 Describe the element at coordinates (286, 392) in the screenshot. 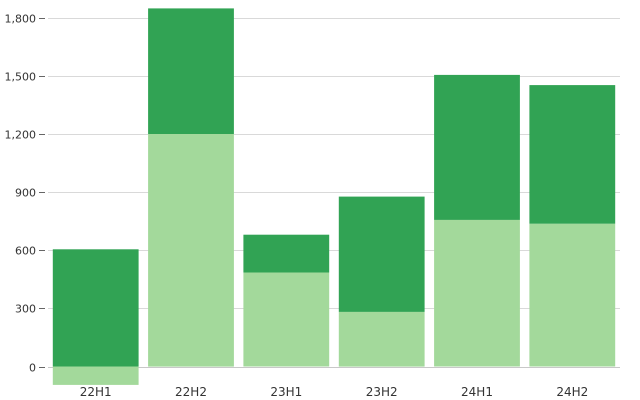

I see `x-tick-label: 23H1` at that location.